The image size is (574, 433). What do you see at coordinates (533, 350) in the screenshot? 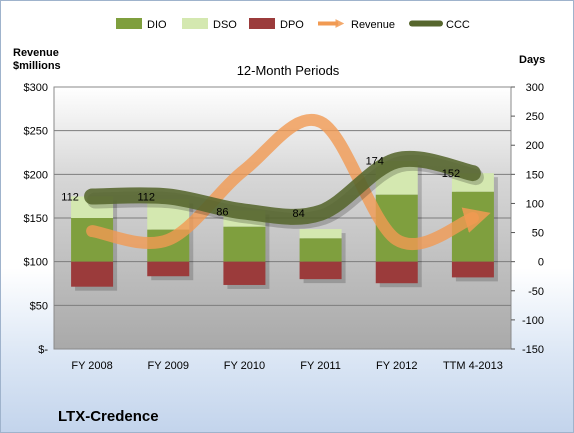
I see `right-tick-label: -150` at bounding box center [533, 350].